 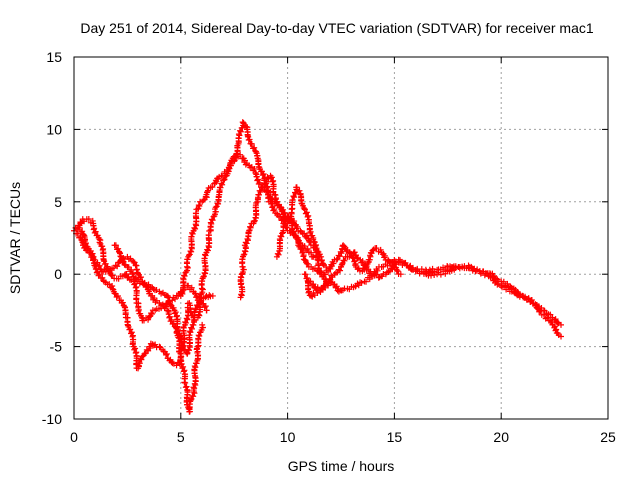 I want to click on y-tick-label: -10, so click(x=52, y=419).